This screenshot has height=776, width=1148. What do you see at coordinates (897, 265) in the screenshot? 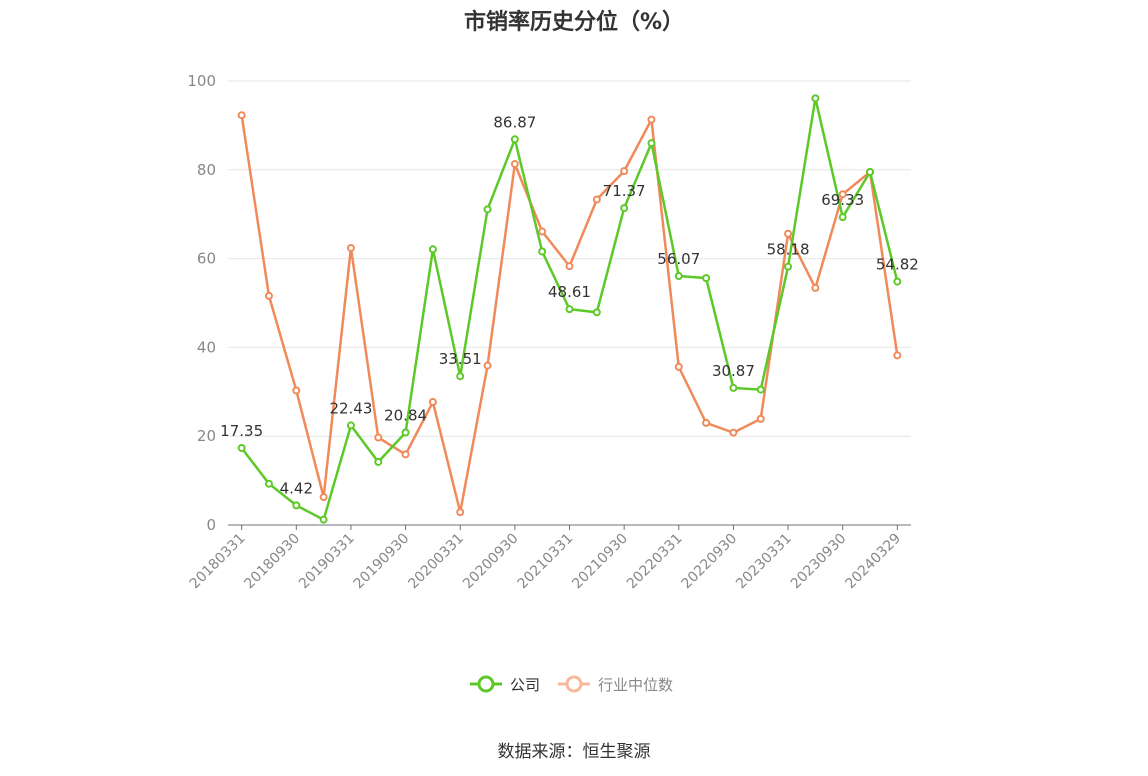
I see `data-label: 54.82` at bounding box center [897, 265].